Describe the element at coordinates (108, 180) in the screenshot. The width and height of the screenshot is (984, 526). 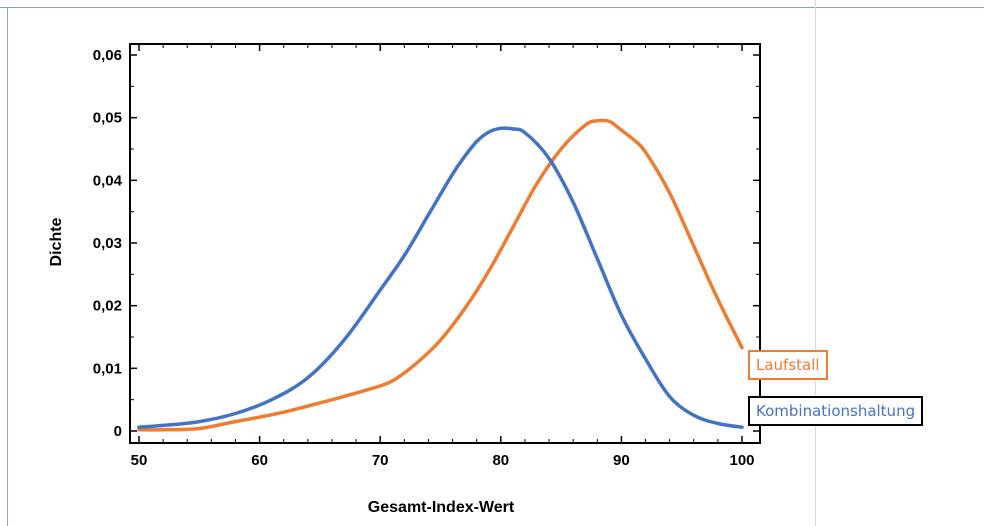
I see `y-tick-label: 0,04` at that location.